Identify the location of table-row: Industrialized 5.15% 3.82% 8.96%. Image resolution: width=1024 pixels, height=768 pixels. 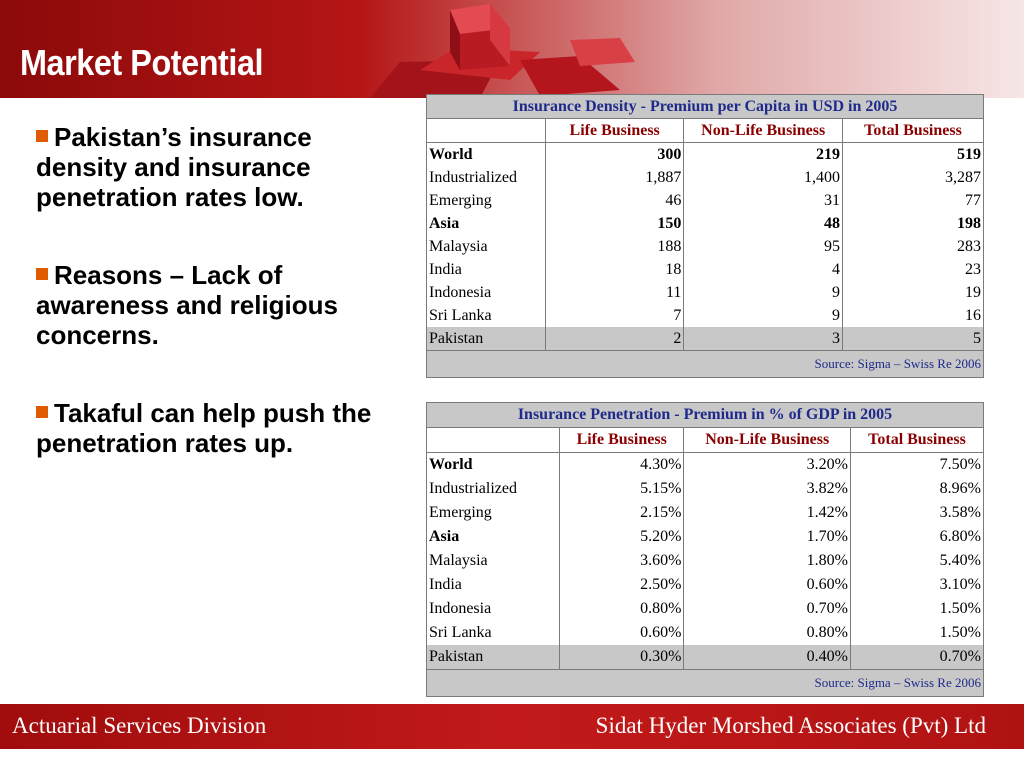
(705, 489).